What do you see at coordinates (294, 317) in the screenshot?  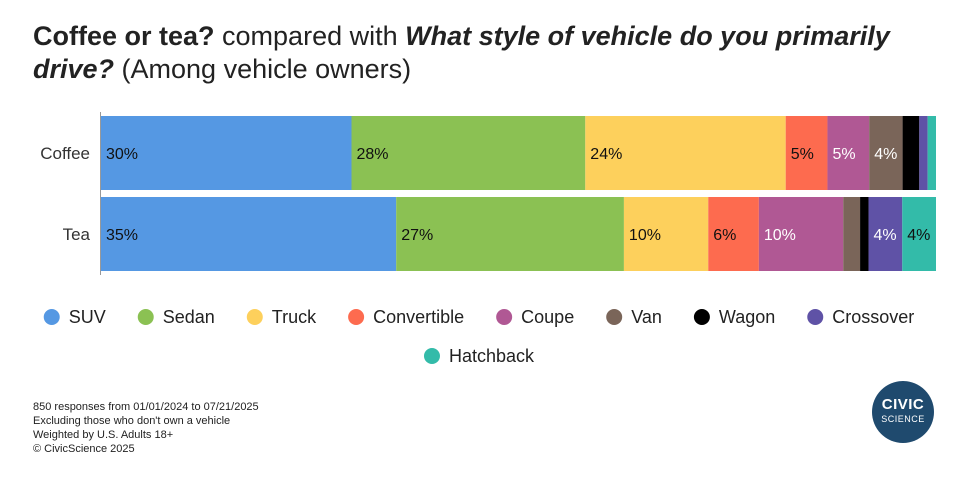 I see `legend-label: Truck` at bounding box center [294, 317].